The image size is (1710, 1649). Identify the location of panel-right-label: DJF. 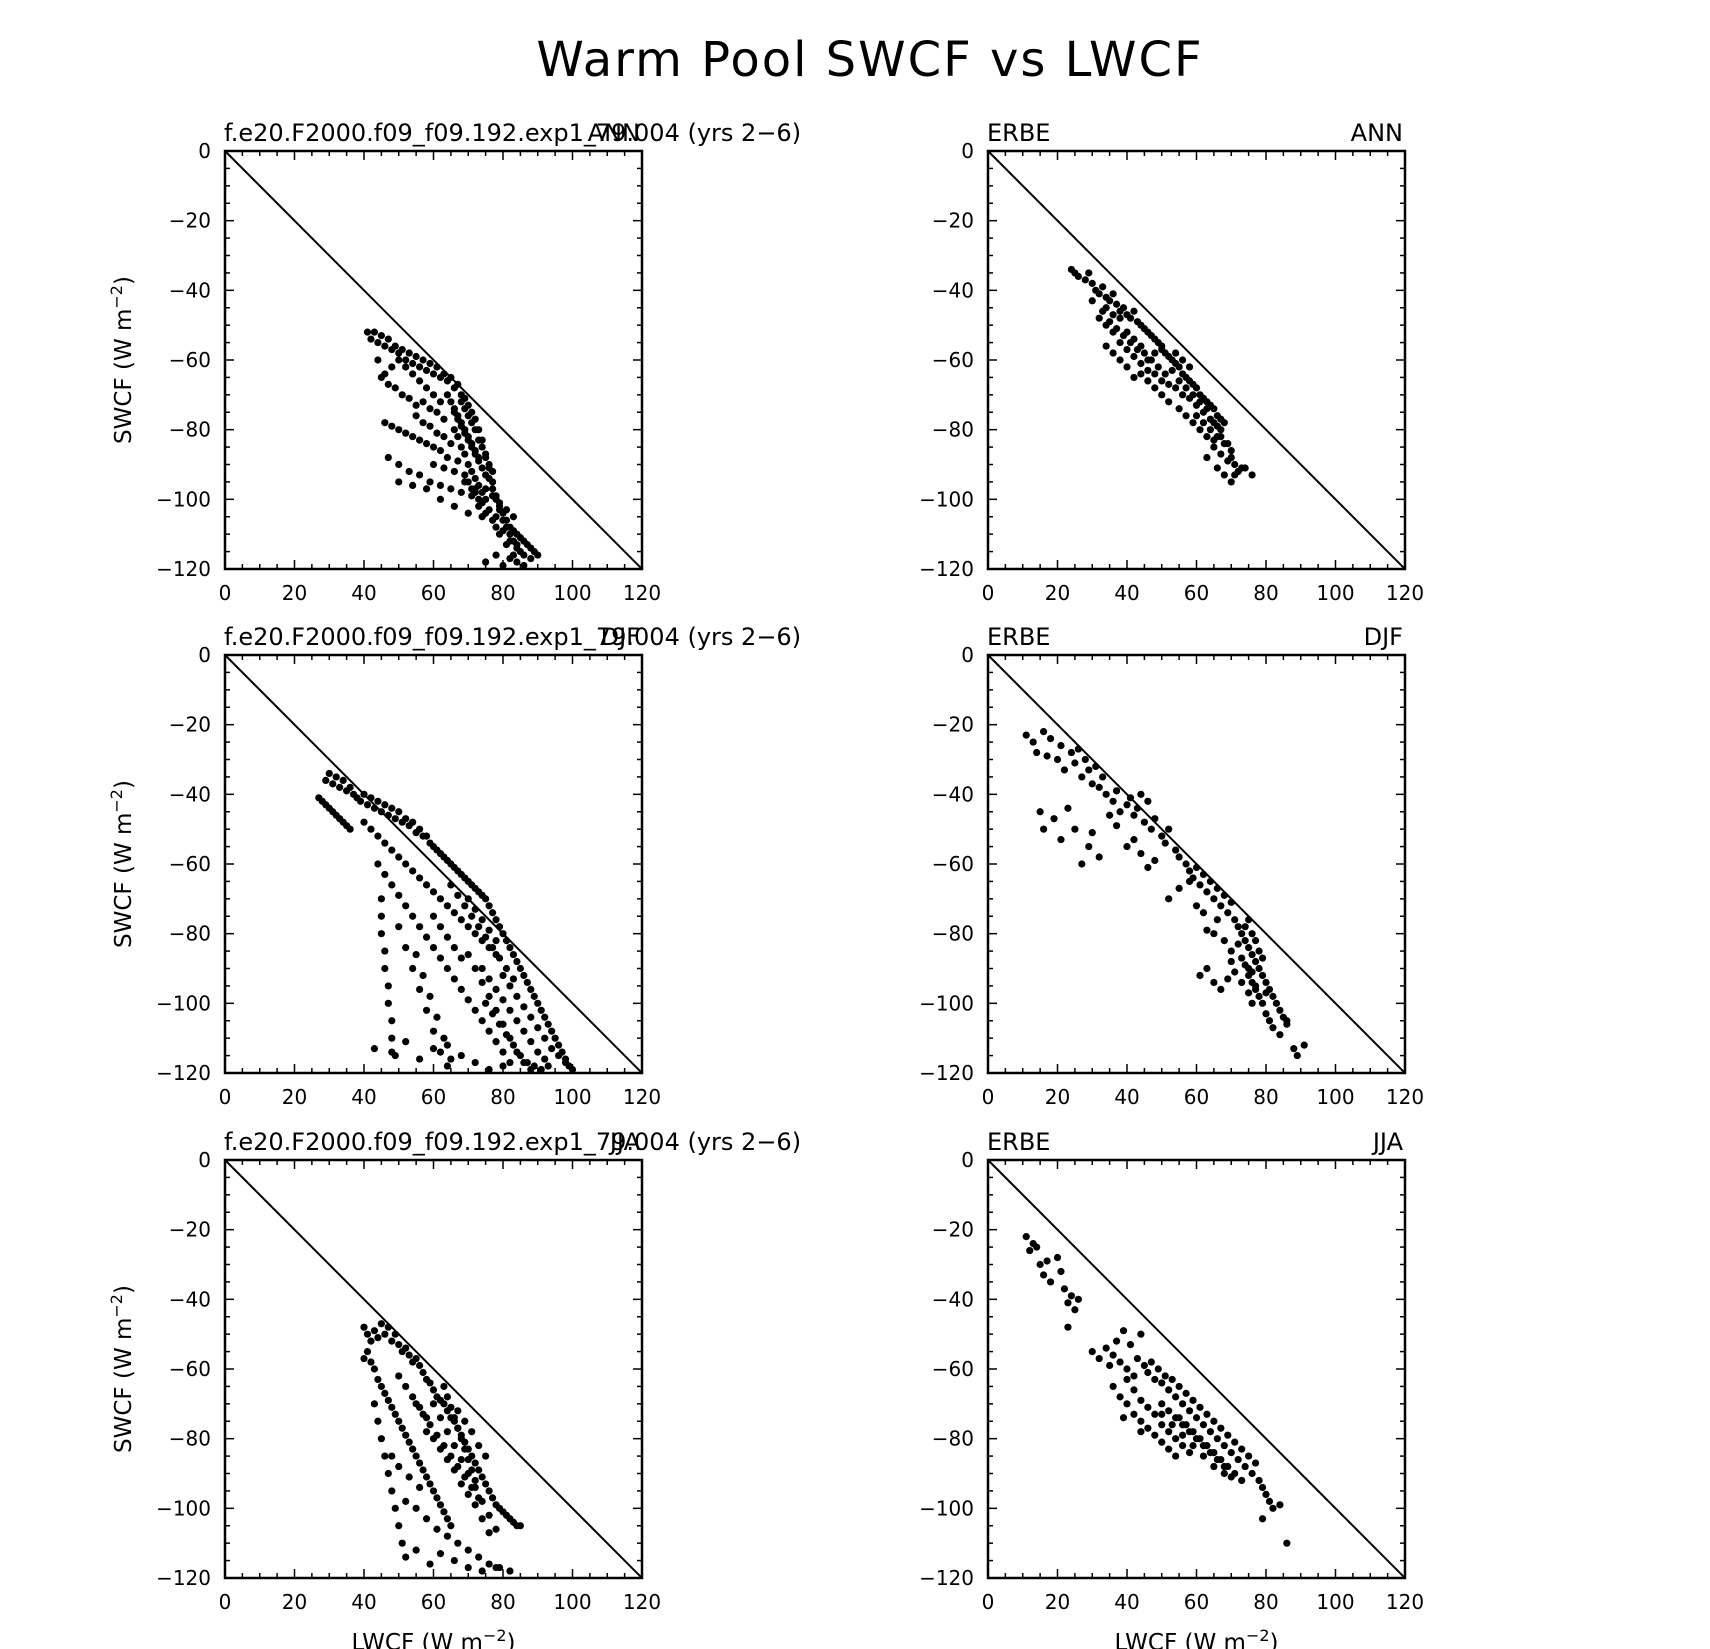
(620, 637).